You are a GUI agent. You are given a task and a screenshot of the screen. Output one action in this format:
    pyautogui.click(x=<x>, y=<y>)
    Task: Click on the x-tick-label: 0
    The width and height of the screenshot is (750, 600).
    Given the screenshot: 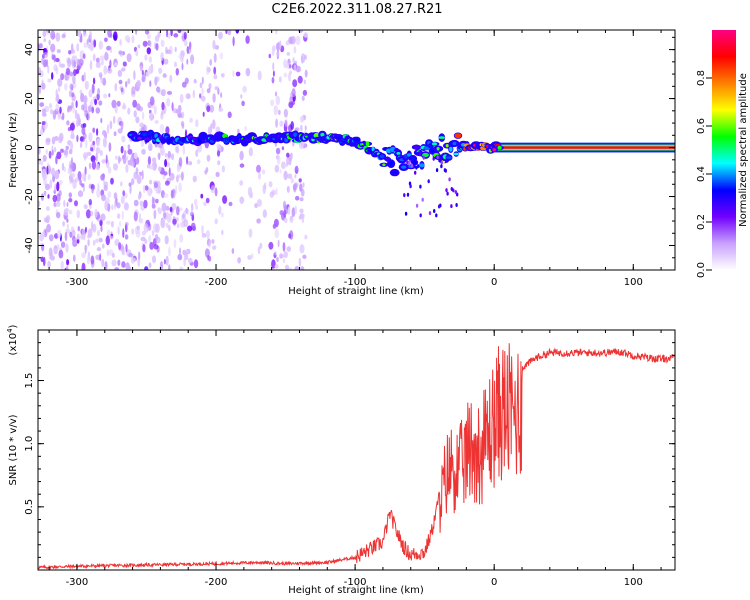 What is the action you would take?
    pyautogui.click(x=494, y=282)
    